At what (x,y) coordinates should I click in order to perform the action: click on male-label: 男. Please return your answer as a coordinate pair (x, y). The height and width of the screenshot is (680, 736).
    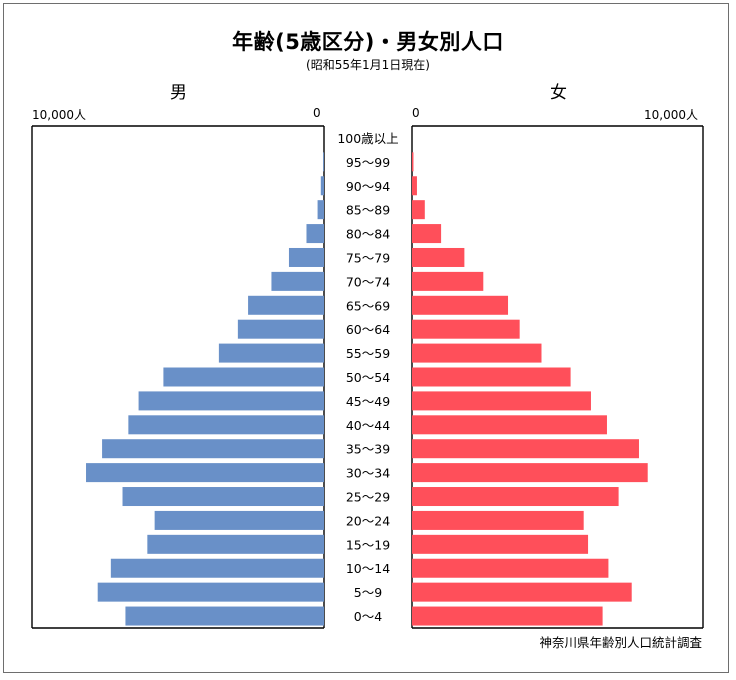
    Looking at the image, I should click on (178, 93).